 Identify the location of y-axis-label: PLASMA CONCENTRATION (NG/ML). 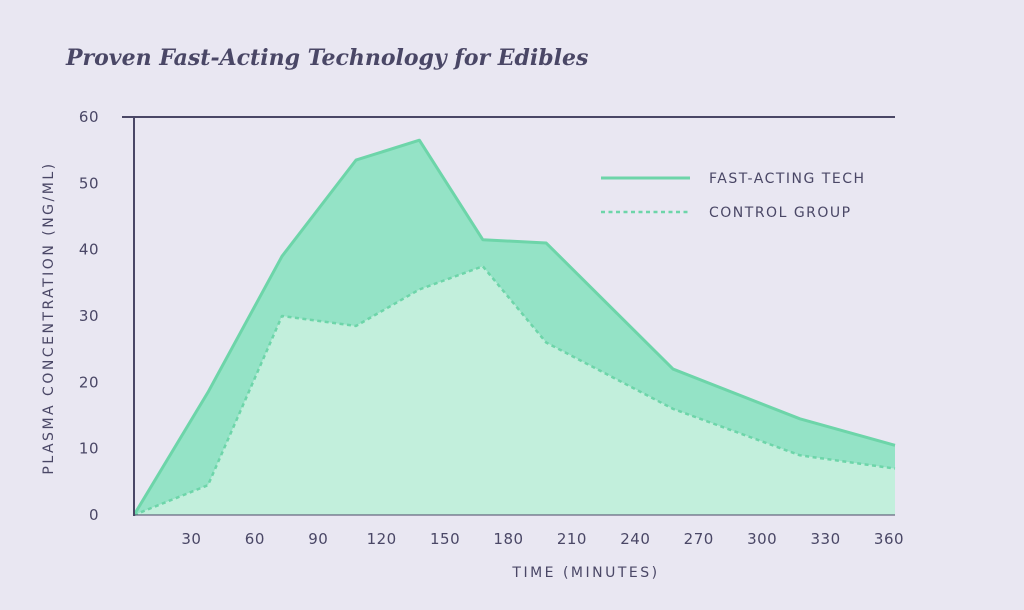
(49, 317).